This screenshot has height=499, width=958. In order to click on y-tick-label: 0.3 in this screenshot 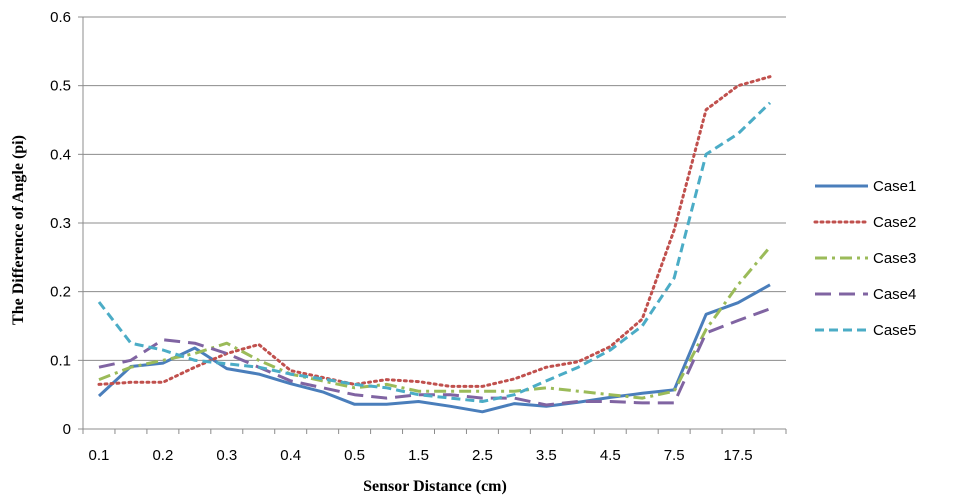, I will do `click(60, 223)`.